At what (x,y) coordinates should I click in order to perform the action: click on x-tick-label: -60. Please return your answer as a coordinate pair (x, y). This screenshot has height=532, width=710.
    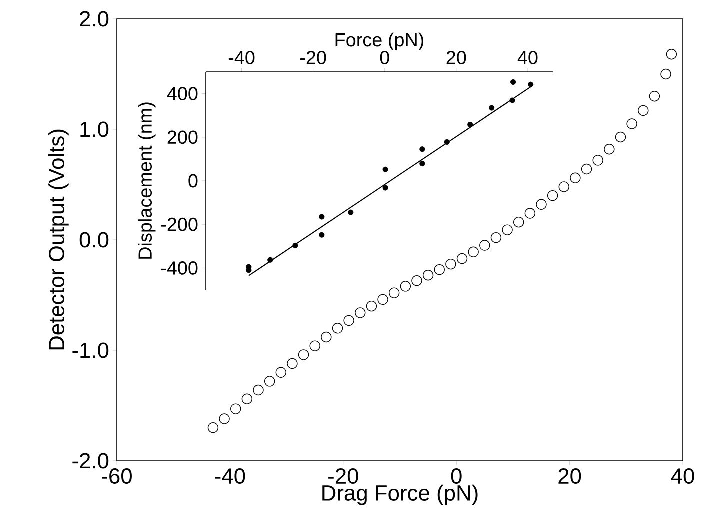
    Looking at the image, I should click on (117, 476).